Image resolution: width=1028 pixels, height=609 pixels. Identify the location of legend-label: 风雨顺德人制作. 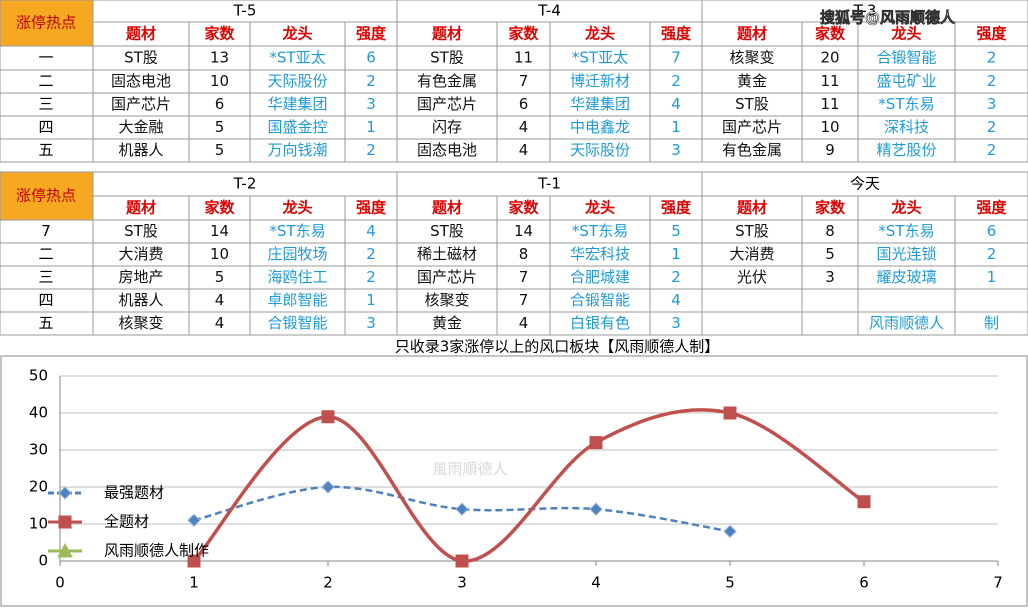
(156, 551).